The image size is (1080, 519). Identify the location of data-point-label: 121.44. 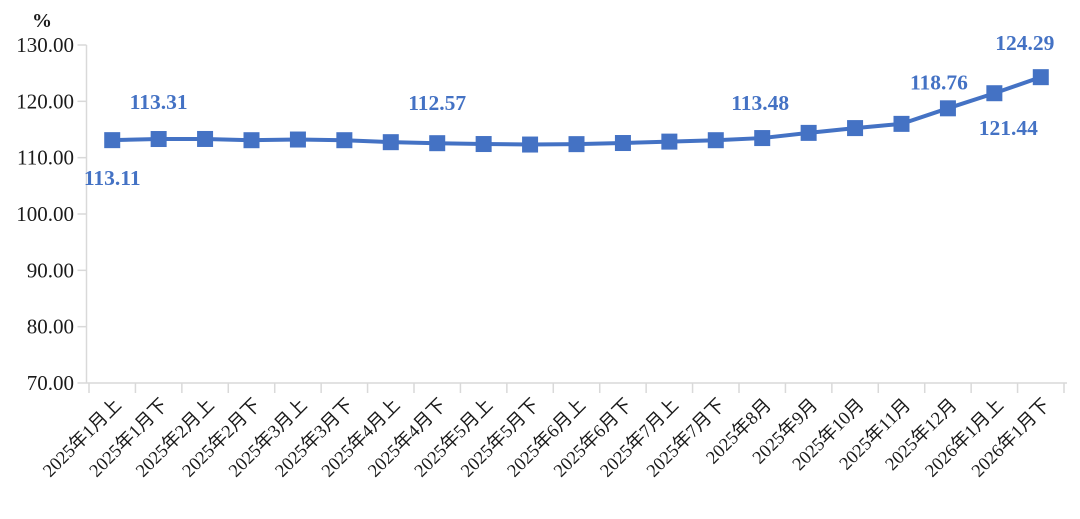
(1008, 128).